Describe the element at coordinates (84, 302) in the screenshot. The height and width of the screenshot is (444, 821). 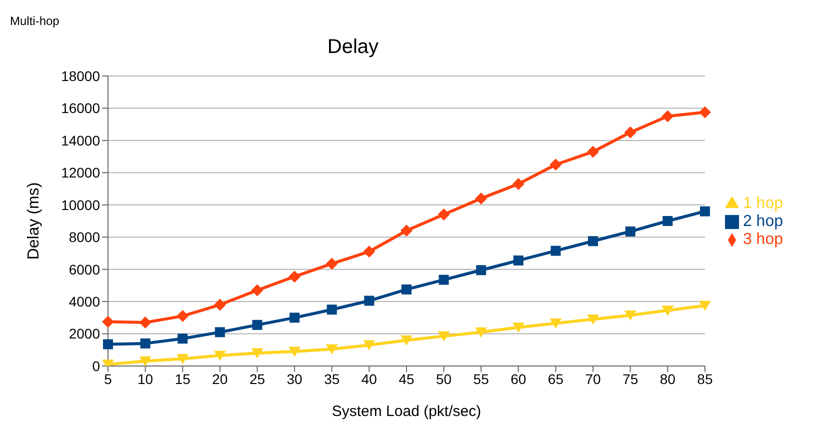
I see `y-tick-label: 4000` at that location.